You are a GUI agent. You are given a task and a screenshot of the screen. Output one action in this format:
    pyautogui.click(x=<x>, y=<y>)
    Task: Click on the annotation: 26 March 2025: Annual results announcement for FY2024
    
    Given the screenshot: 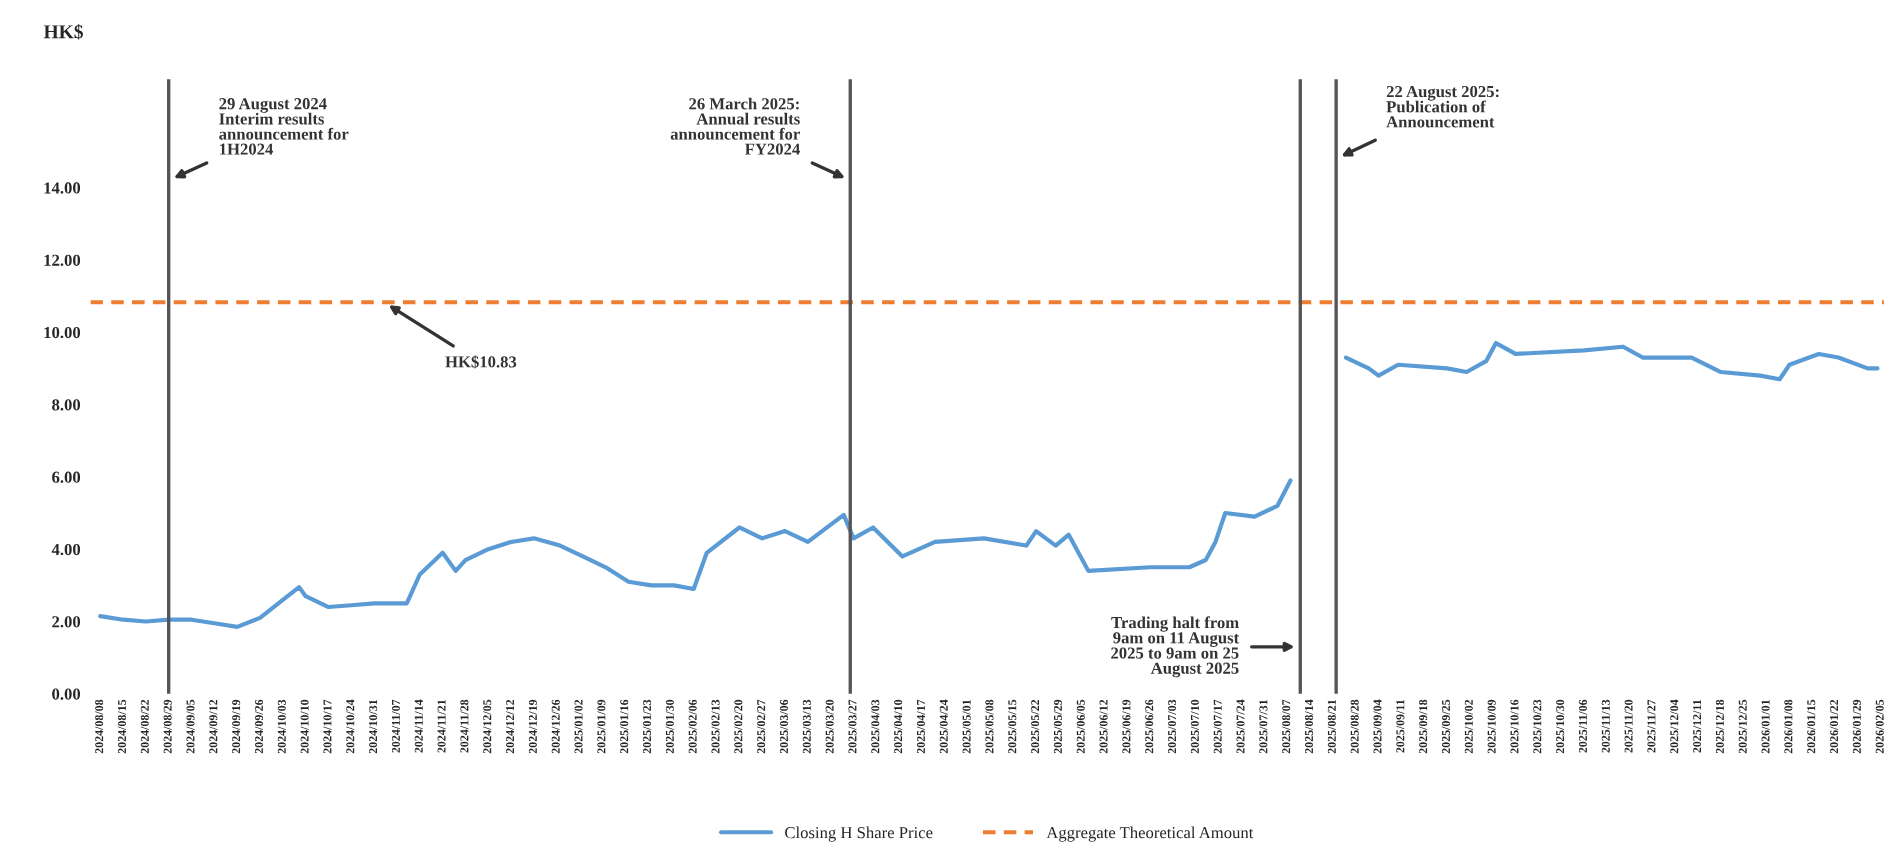 What is the action you would take?
    pyautogui.click(x=735, y=126)
    